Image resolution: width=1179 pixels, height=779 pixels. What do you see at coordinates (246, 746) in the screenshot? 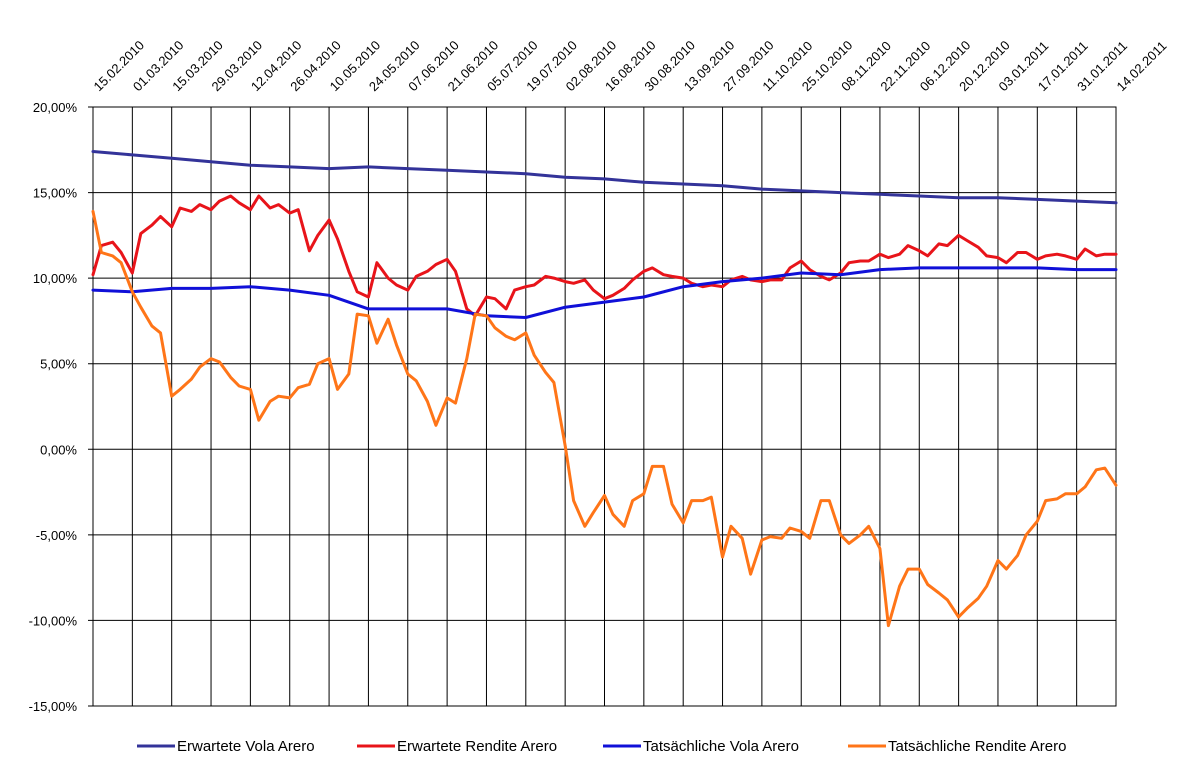
I see `legend-label: Erwartete Vola Arero` at bounding box center [246, 746].